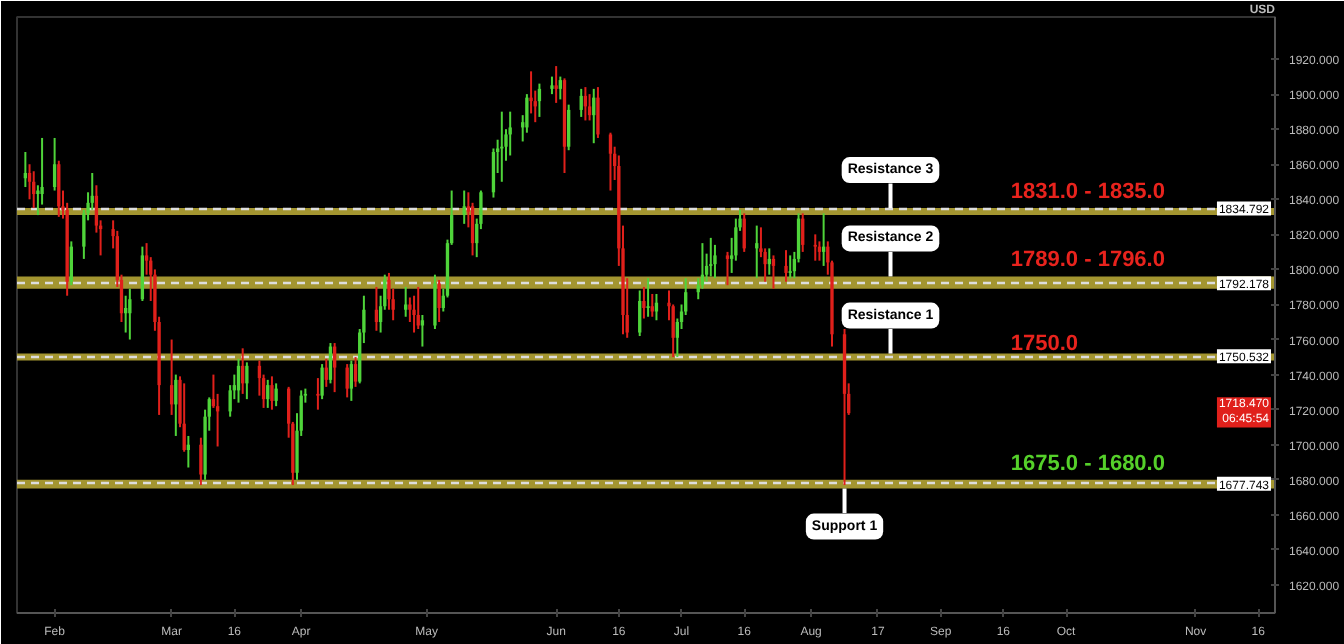  I want to click on band-label: 1789.0 - 1796.0, so click(1087, 260).